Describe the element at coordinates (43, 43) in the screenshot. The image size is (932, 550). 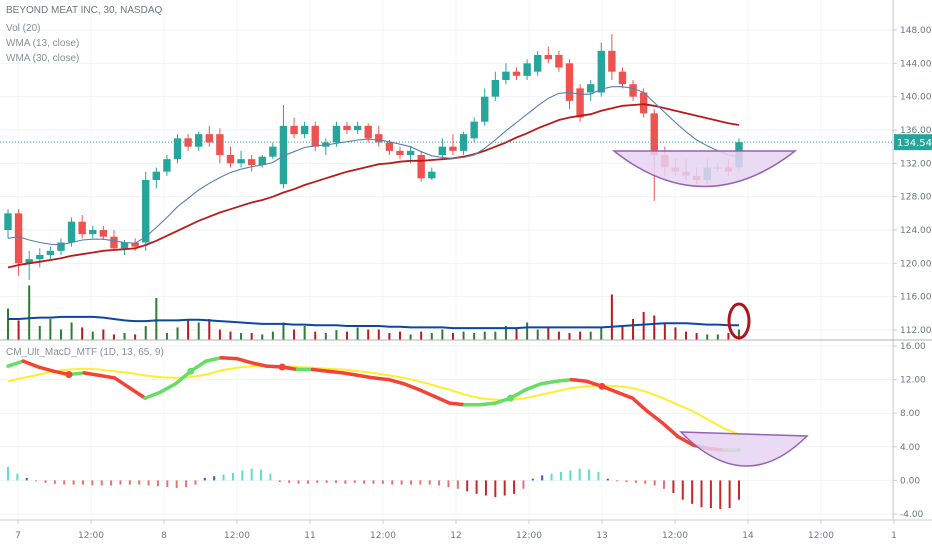
I see `legend-wma13: WMA (13, close)` at that location.